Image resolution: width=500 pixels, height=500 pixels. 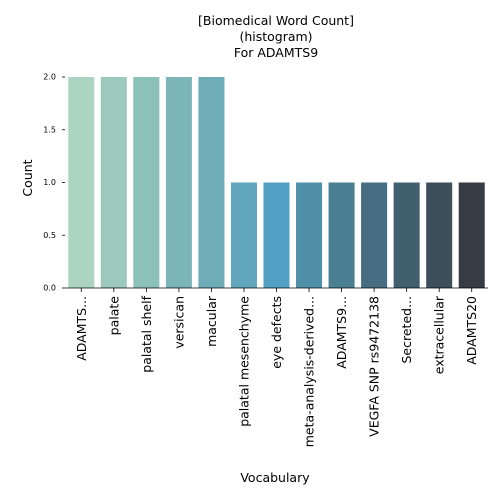 What do you see at coordinates (439, 334) in the screenshot?
I see `x-tick-label-11: extracellular` at bounding box center [439, 334].